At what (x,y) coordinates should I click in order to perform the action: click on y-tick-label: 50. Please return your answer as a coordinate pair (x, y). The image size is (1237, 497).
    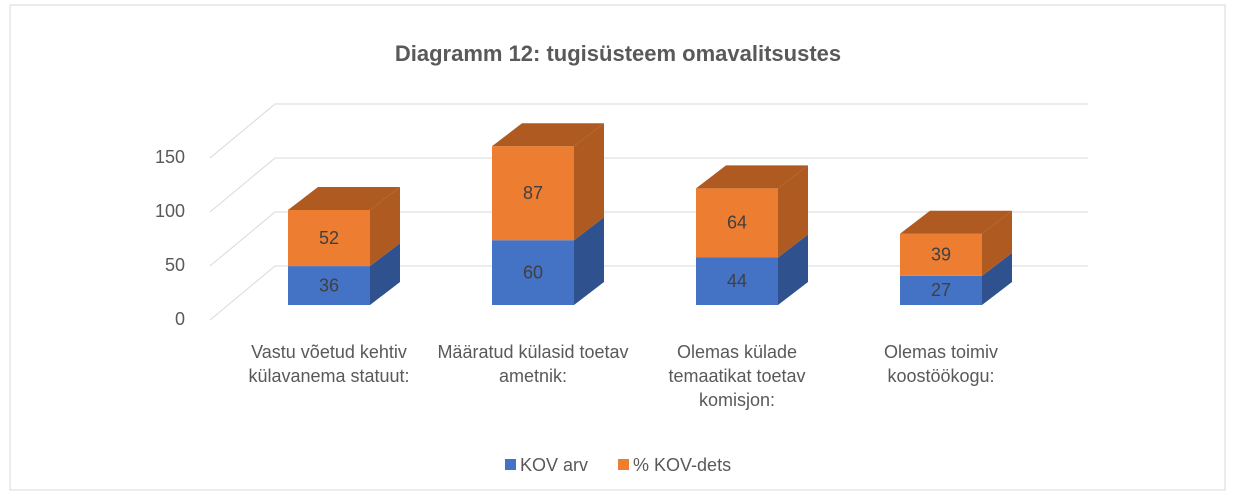
    Looking at the image, I should click on (175, 265).